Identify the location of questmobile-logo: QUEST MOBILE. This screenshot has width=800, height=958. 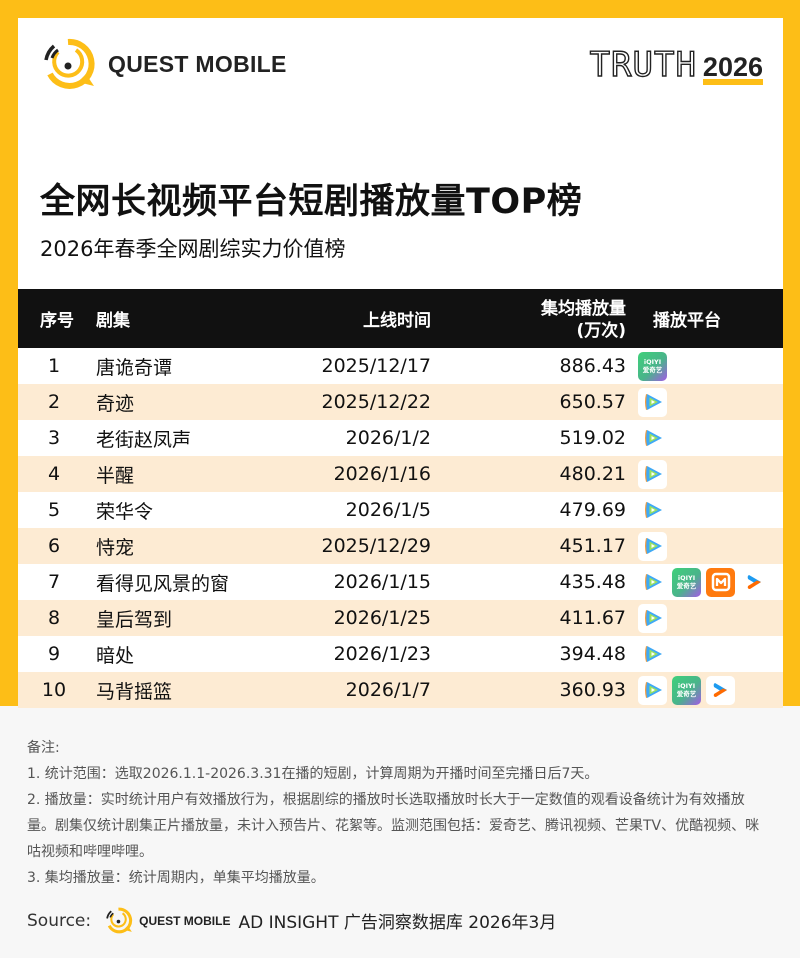
(162, 64).